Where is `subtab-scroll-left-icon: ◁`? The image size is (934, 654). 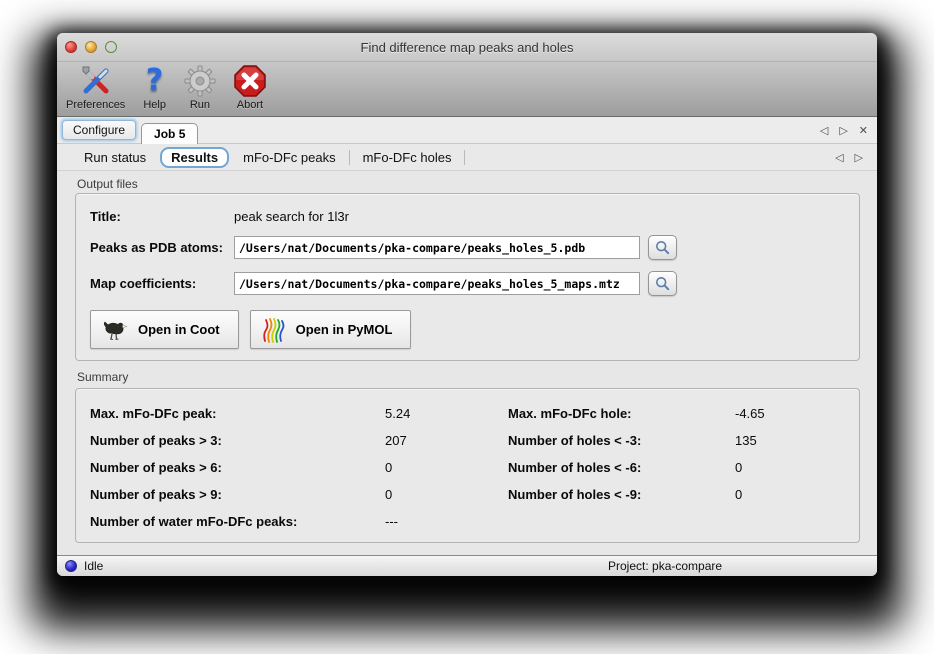
subtab-scroll-left-icon: ◁ is located at coordinates (839, 157).